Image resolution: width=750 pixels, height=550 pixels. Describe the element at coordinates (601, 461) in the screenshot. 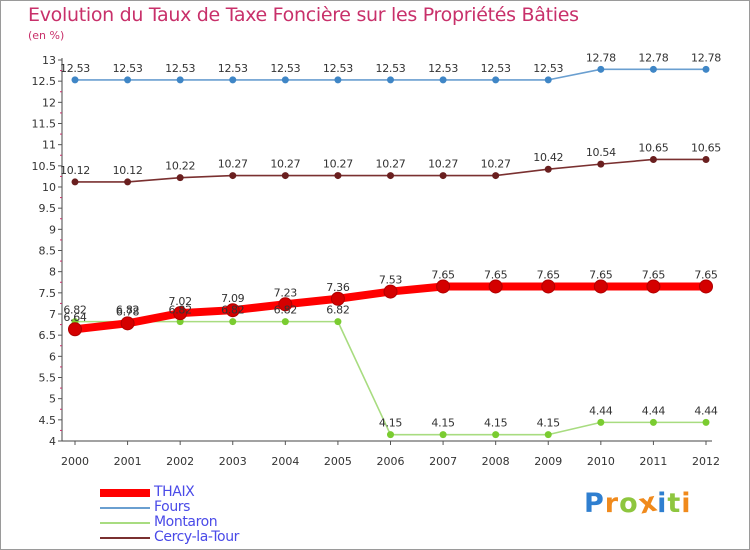

I see `x-tick-label: 2010` at that location.